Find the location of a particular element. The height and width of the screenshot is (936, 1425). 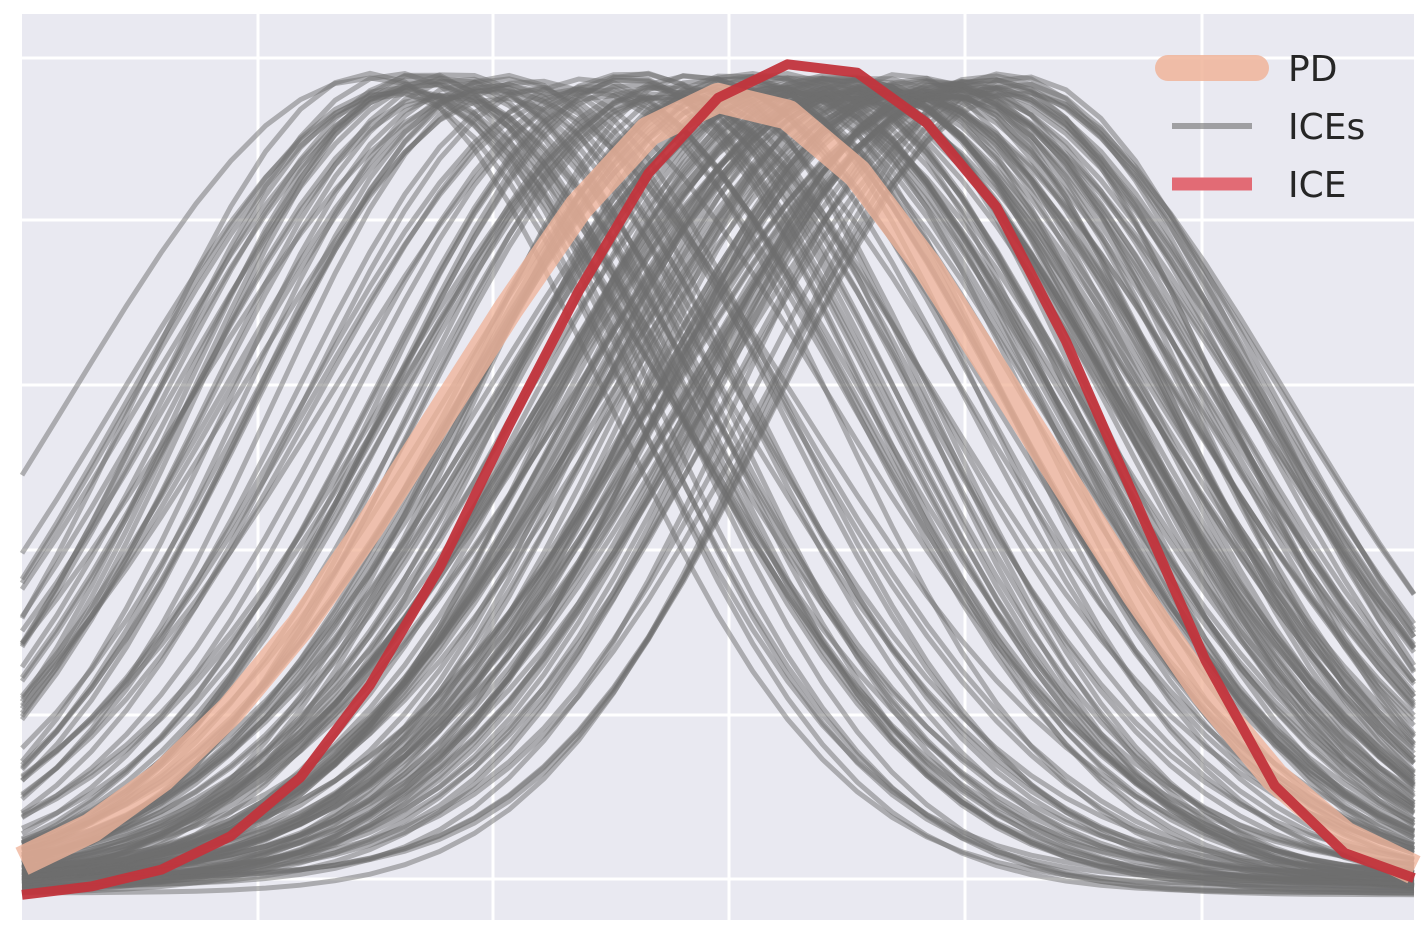

legend-ices-label: ICEs is located at coordinates (1326, 127).